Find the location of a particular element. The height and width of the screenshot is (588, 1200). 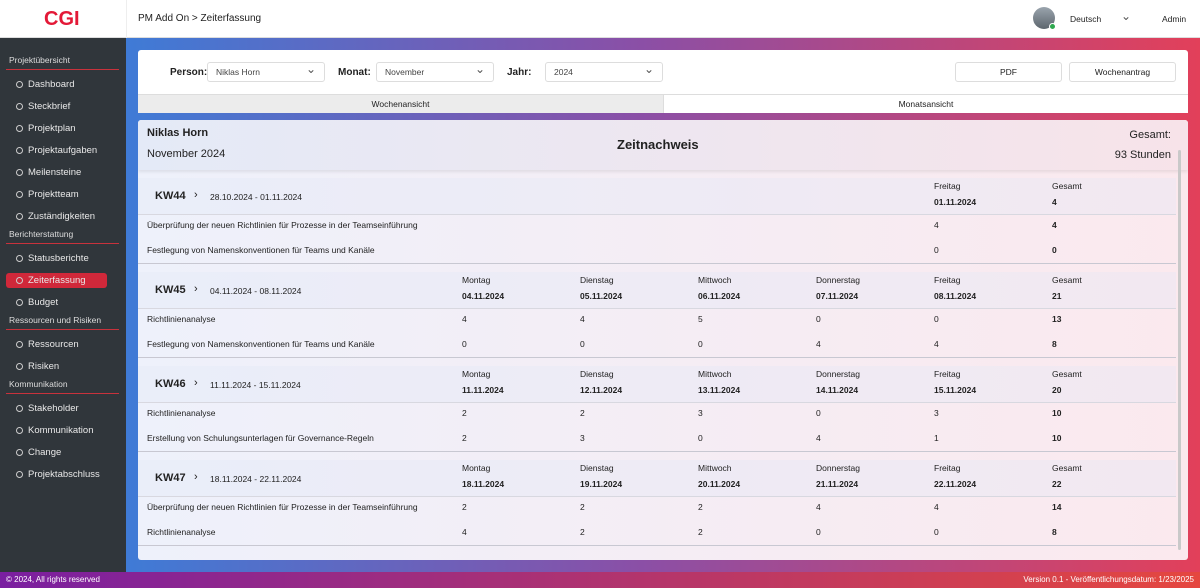

nav-item: Projektaufgaben is located at coordinates (56, 150).